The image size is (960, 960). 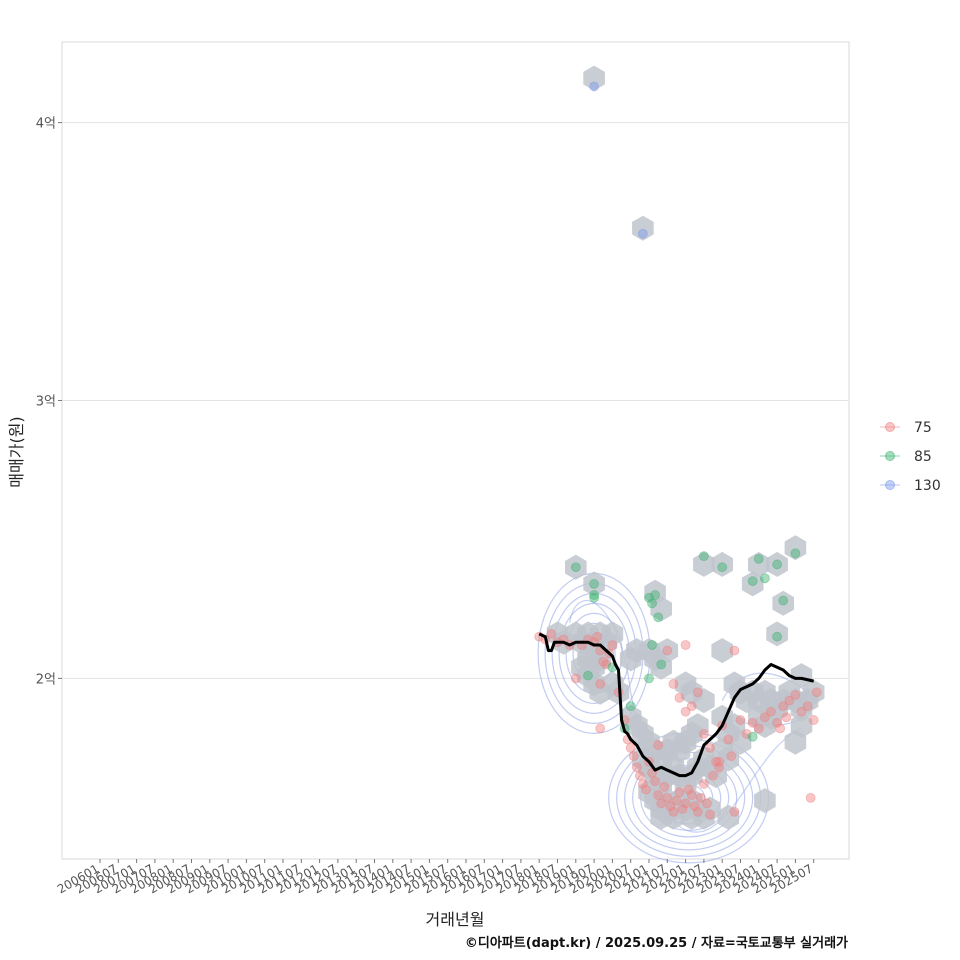 What do you see at coordinates (46, 124) in the screenshot?
I see `y-tick-label: 4억` at bounding box center [46, 124].